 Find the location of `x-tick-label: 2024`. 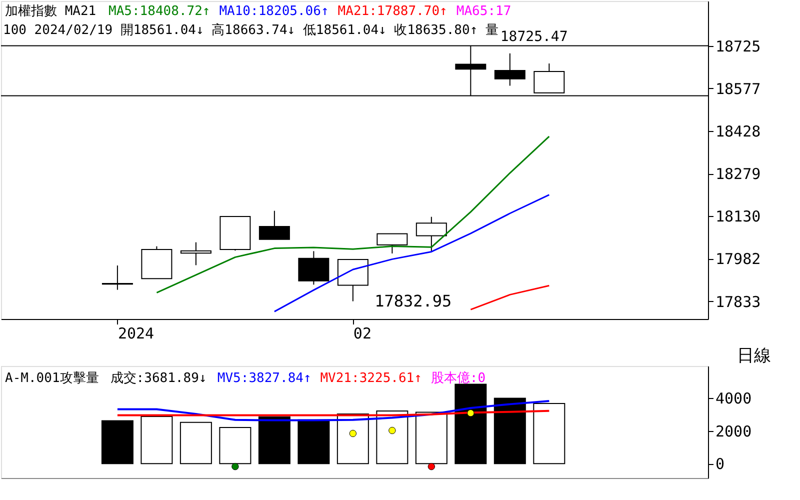

x-tick-label: 2024 is located at coordinates (136, 333).